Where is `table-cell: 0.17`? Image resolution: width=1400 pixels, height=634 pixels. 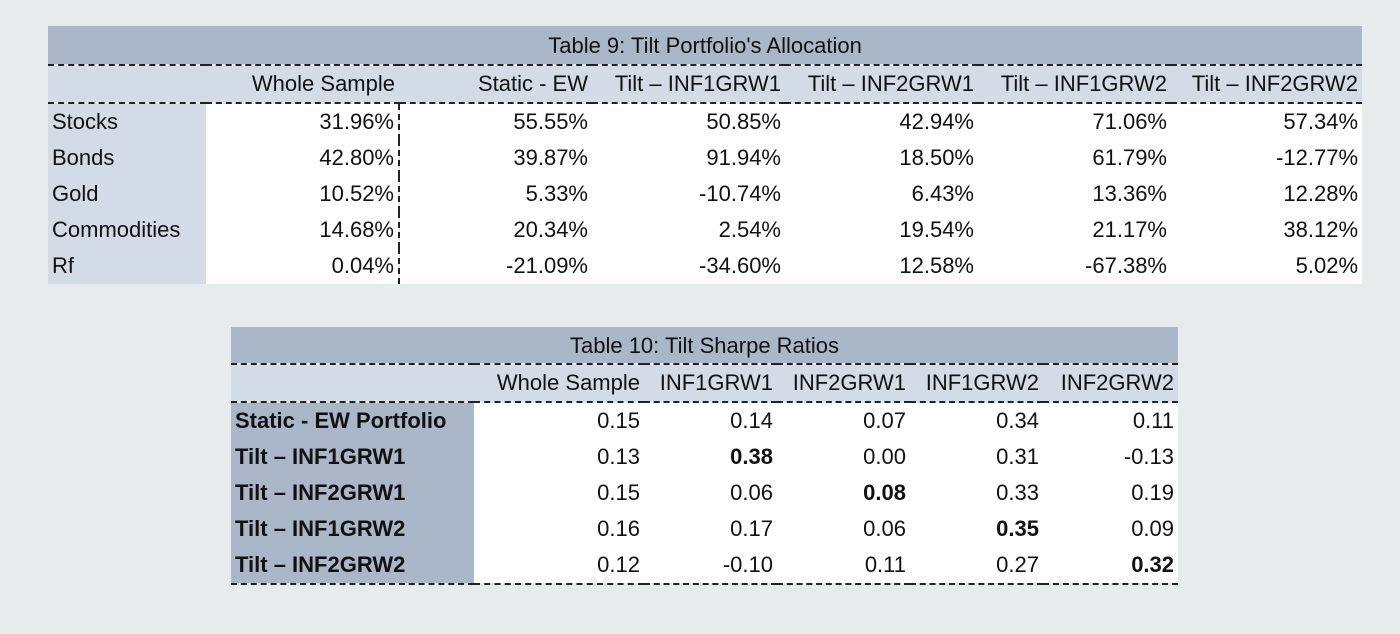 table-cell: 0.17 is located at coordinates (710, 529).